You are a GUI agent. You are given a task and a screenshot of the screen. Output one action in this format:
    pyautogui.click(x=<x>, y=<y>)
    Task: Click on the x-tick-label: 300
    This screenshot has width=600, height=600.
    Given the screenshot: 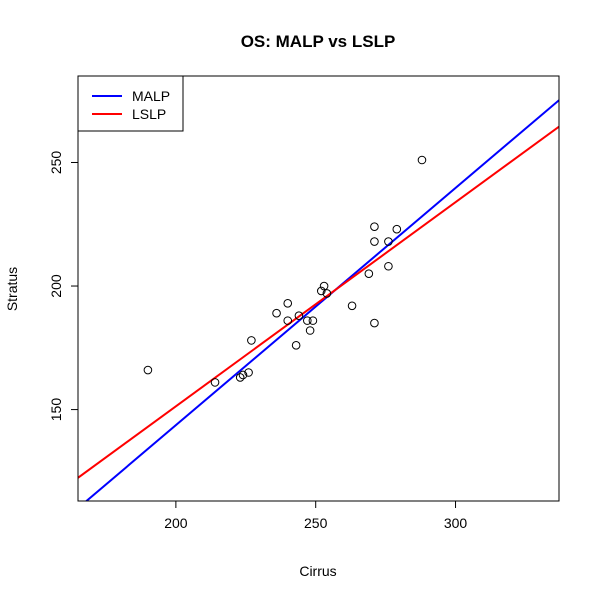 What is the action you would take?
    pyautogui.click(x=456, y=523)
    